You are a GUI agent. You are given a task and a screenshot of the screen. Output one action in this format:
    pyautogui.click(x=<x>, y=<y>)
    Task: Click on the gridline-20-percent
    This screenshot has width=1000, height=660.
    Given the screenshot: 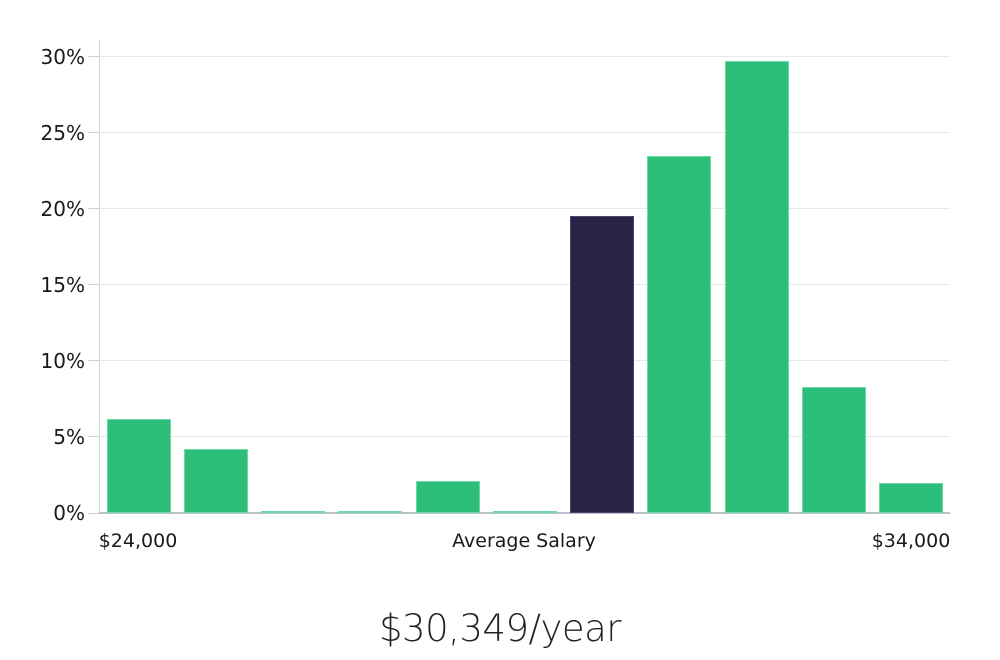 What is the action you would take?
    pyautogui.click(x=525, y=209)
    